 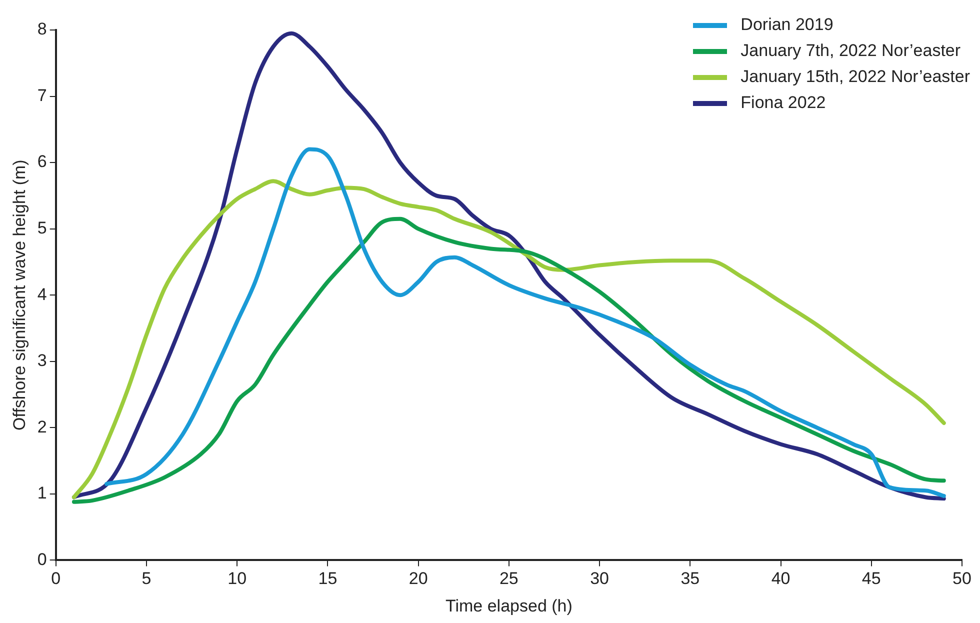 What do you see at coordinates (508, 578) in the screenshot?
I see `x-tick-label: 25` at bounding box center [508, 578].